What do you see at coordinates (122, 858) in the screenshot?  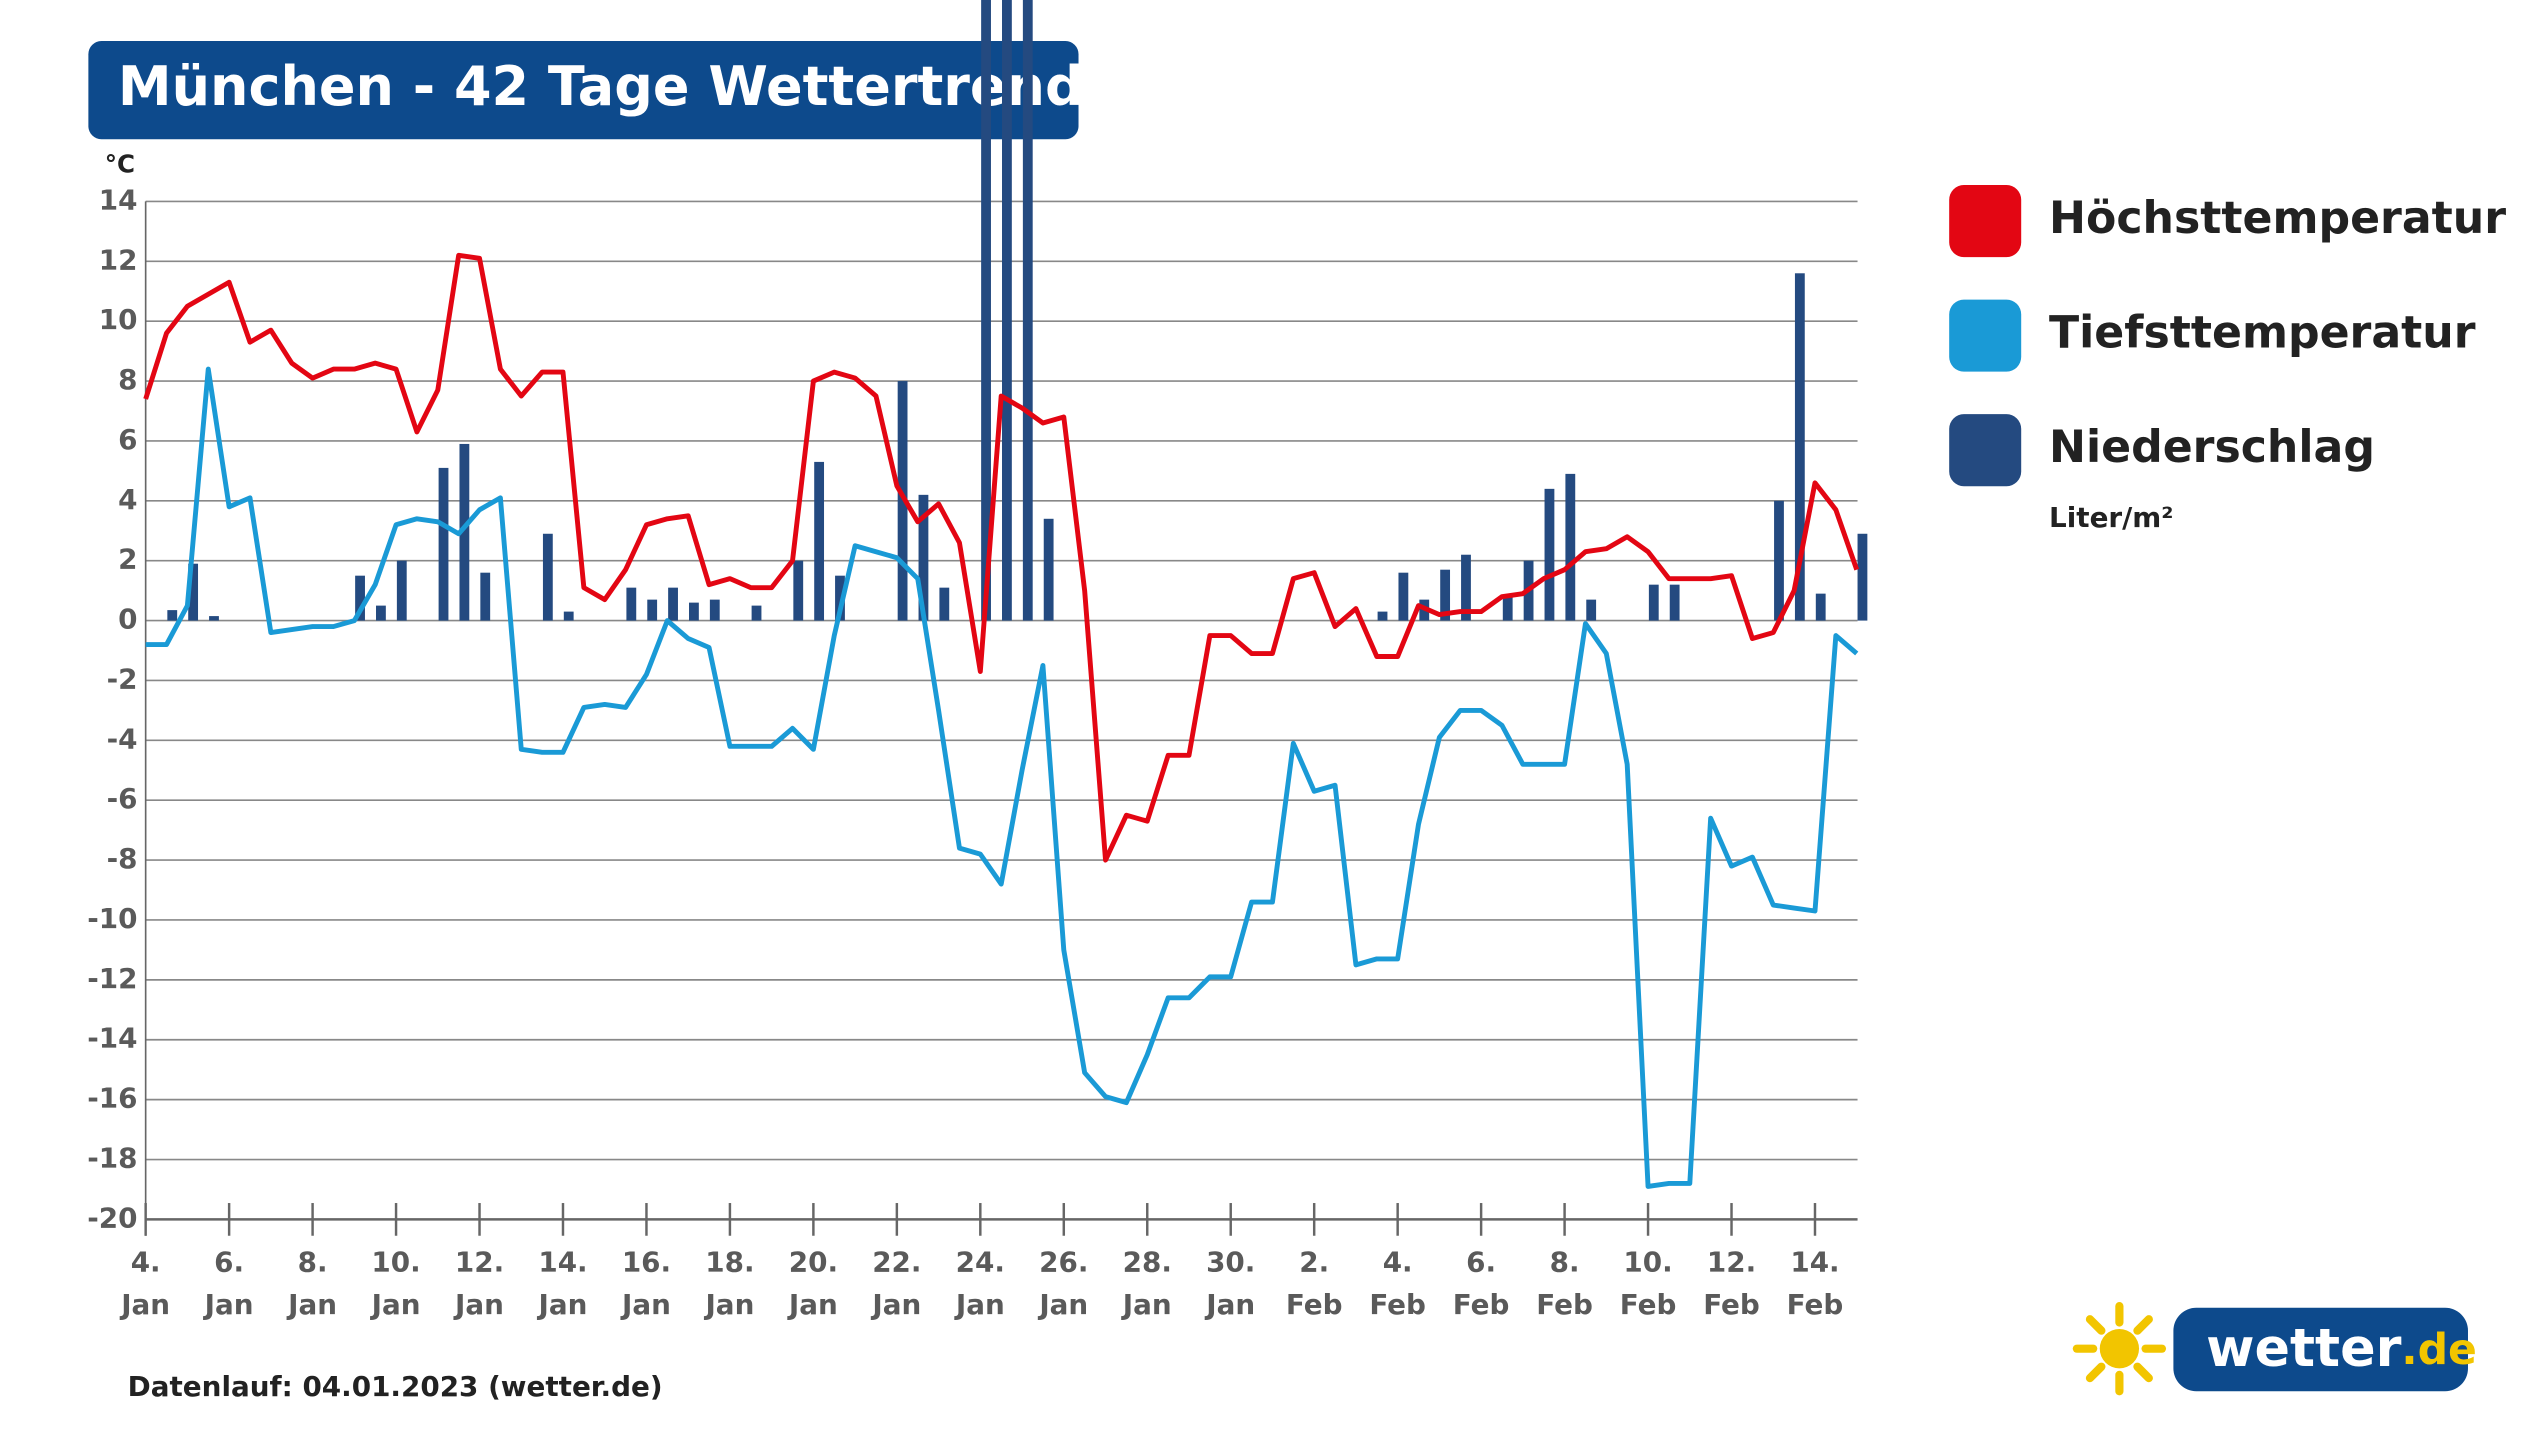 I see `y-tick-label: -8` at bounding box center [122, 858].